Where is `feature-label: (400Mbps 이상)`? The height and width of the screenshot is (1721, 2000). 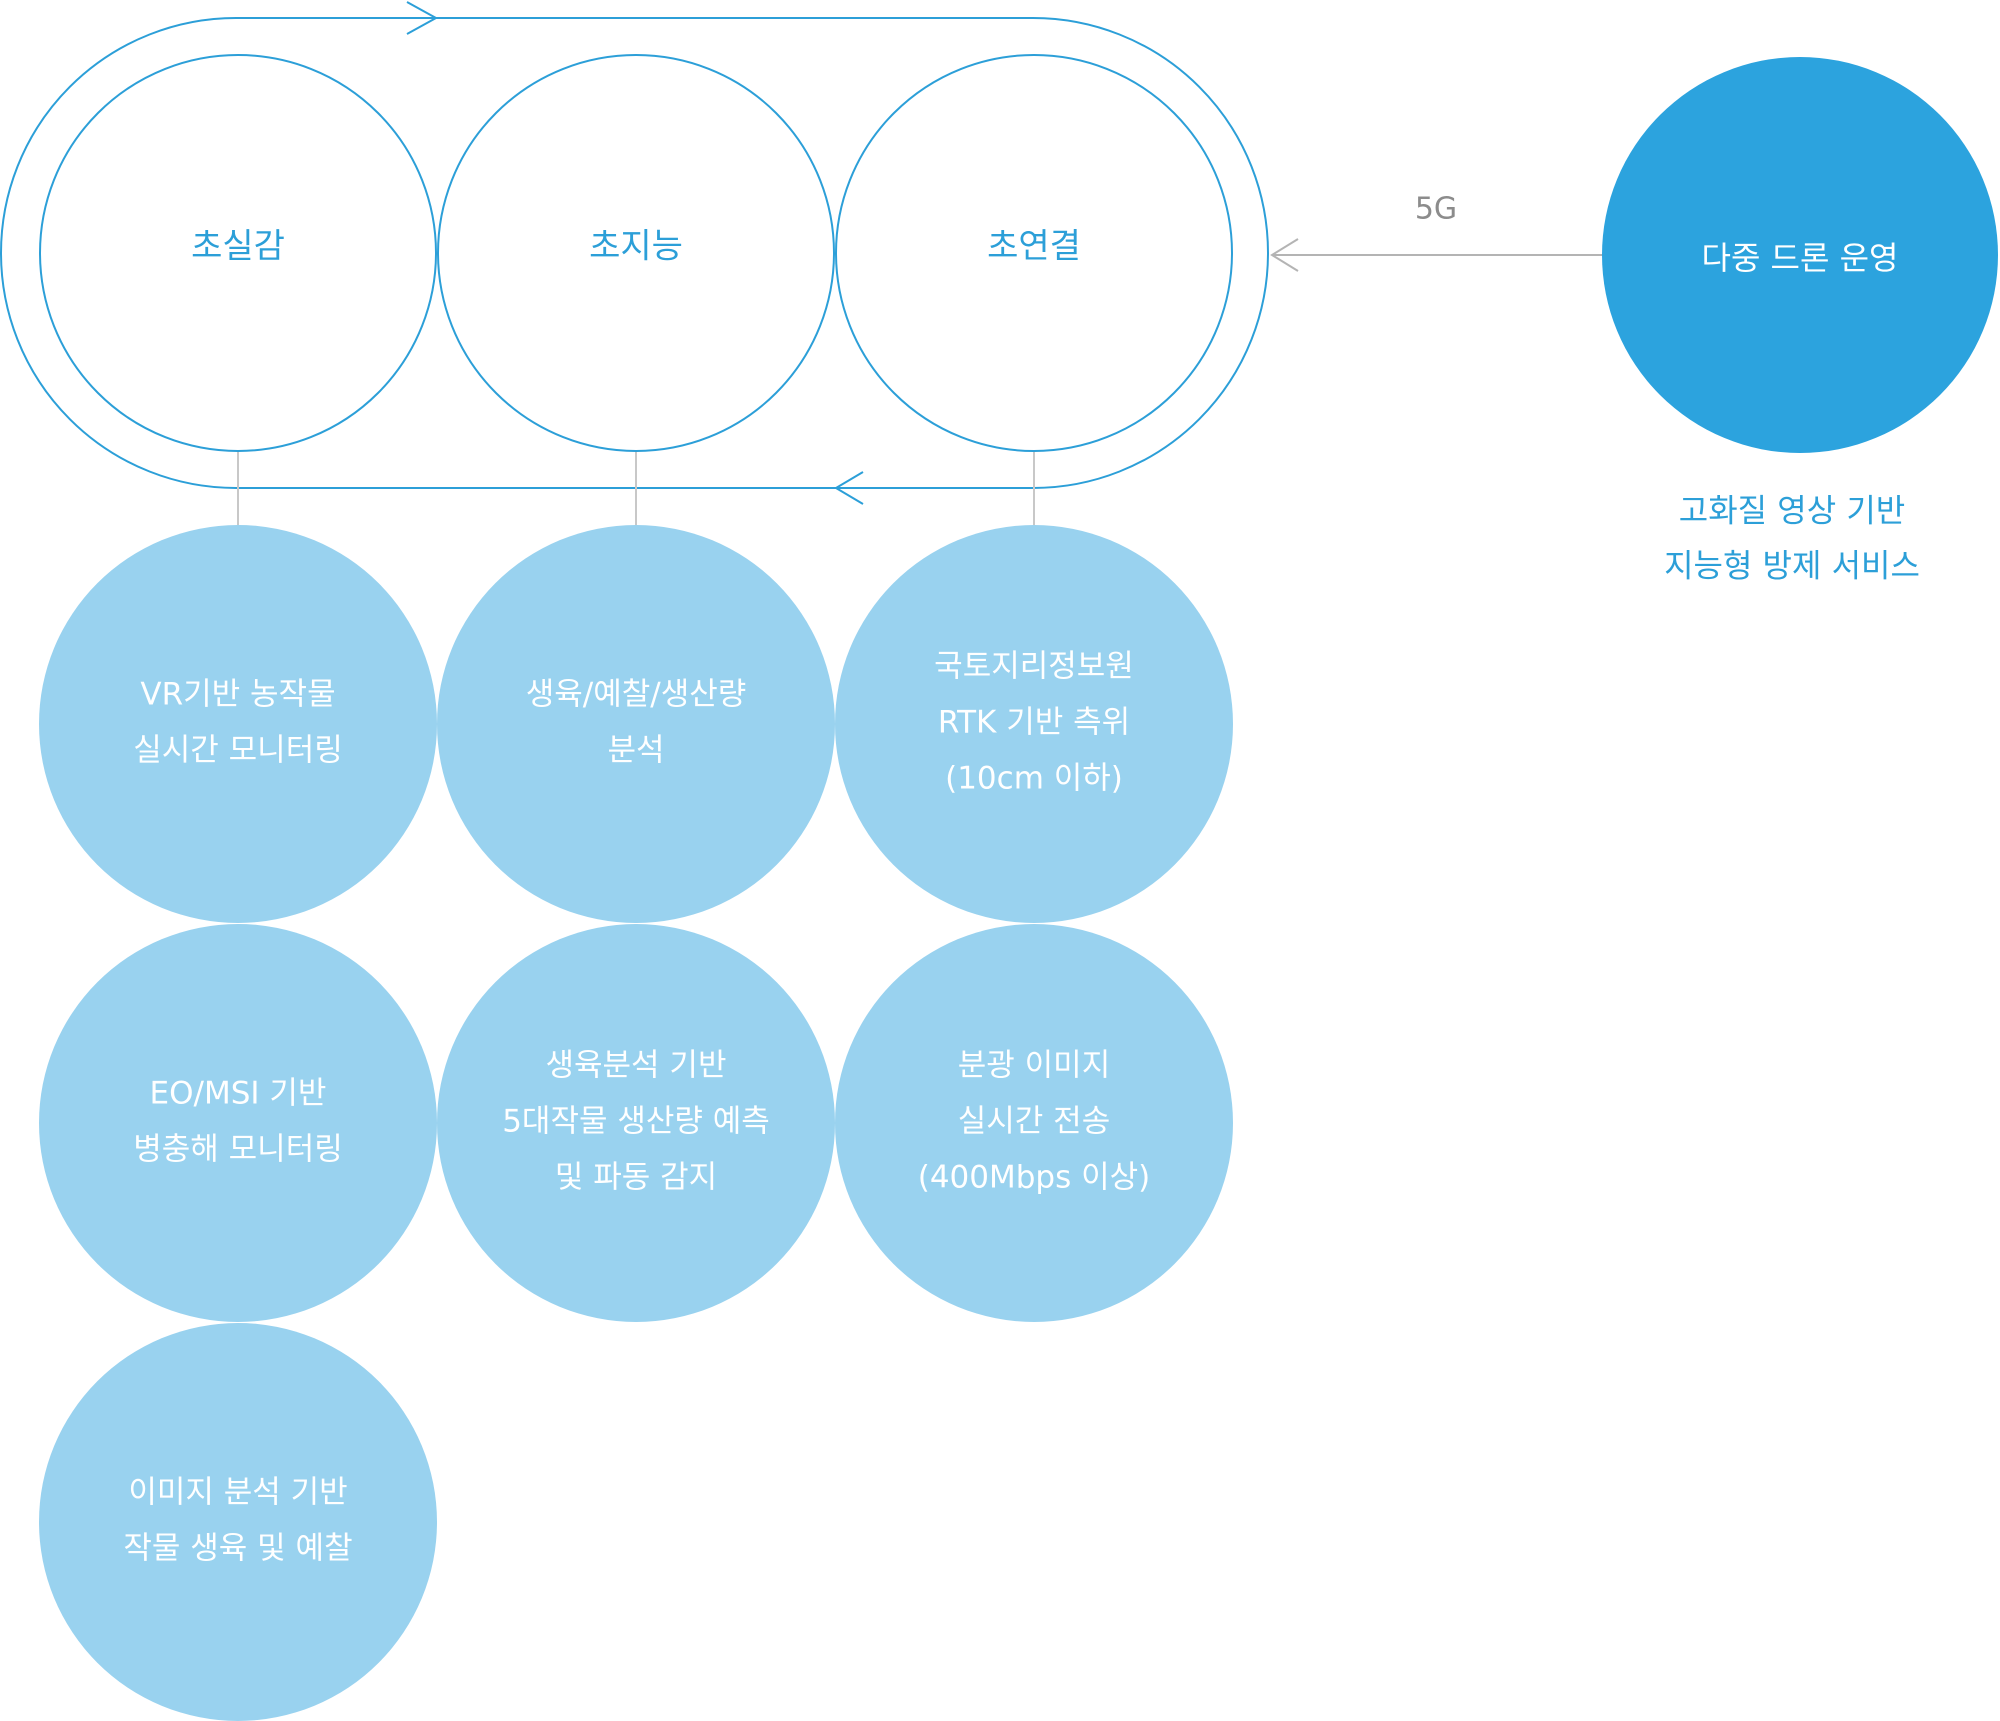
feature-label: (400Mbps 이상) is located at coordinates (1034, 1178).